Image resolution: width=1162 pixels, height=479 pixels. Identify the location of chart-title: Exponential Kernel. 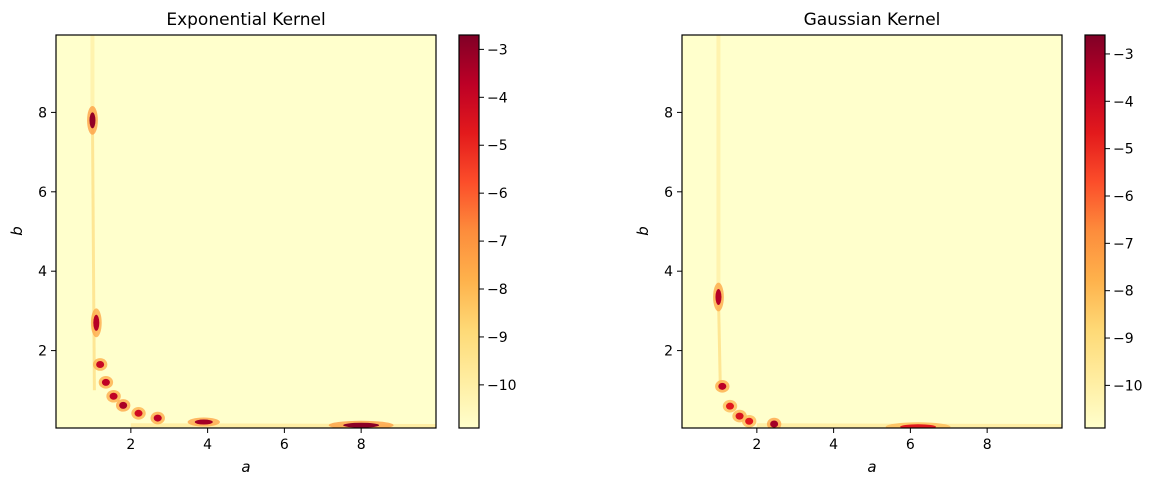
(245, 20).